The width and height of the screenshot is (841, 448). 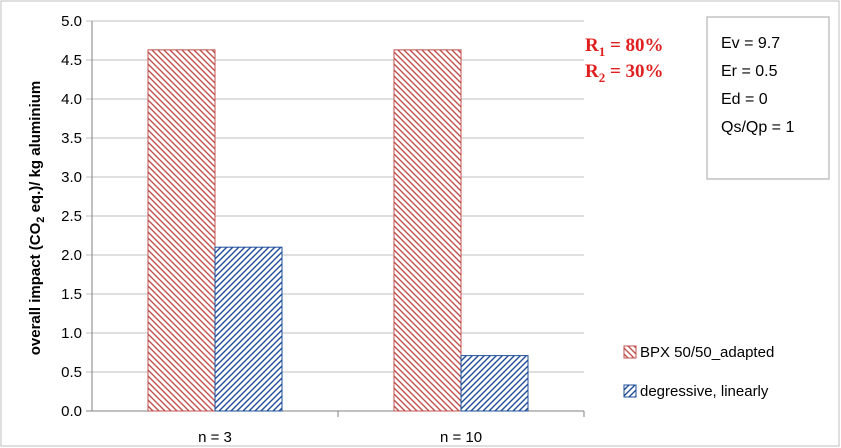 I want to click on legend-swatch-bpx, so click(x=630, y=352).